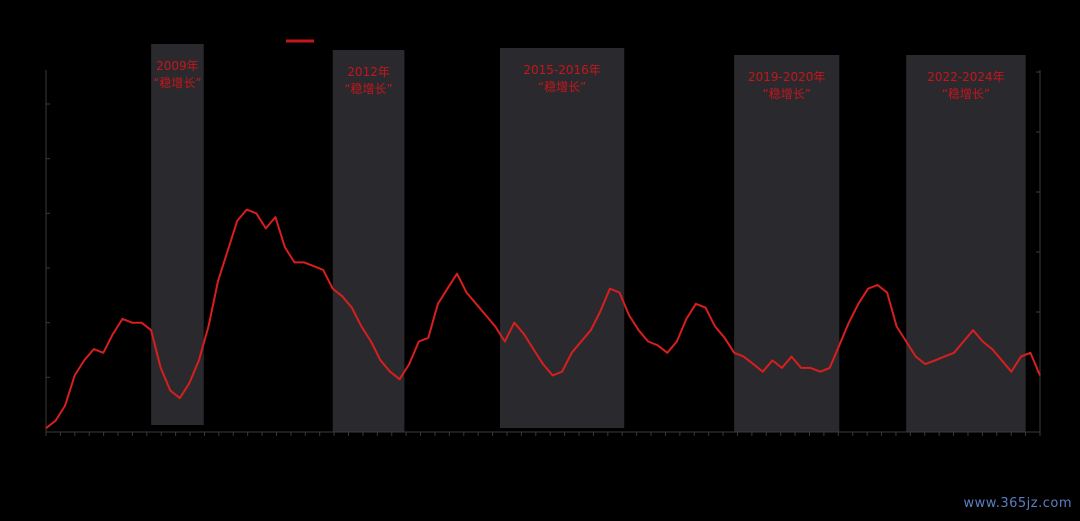  Describe the element at coordinates (786, 77) in the screenshot. I see `period-label-4-line-1: 2019-2020年` at that location.